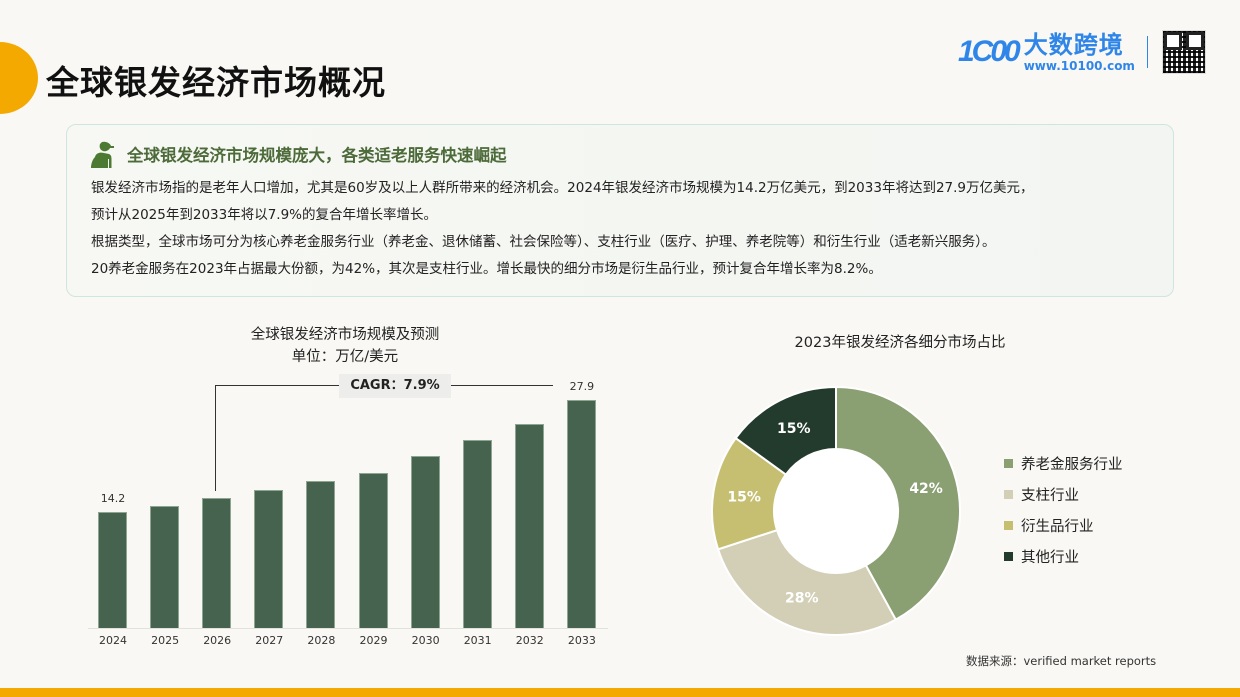 The width and height of the screenshot is (1240, 697). What do you see at coordinates (1057, 527) in the screenshot?
I see `legend-label: 衍生品行业` at bounding box center [1057, 527].